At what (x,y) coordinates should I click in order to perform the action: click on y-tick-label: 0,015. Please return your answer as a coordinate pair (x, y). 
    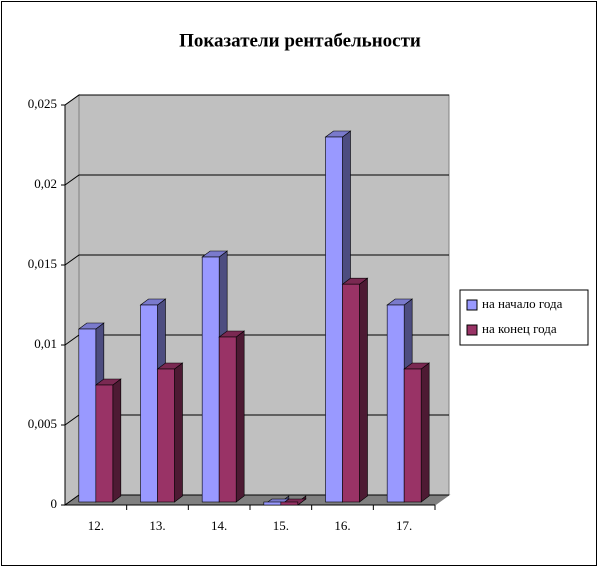
    Looking at the image, I should click on (42, 263).